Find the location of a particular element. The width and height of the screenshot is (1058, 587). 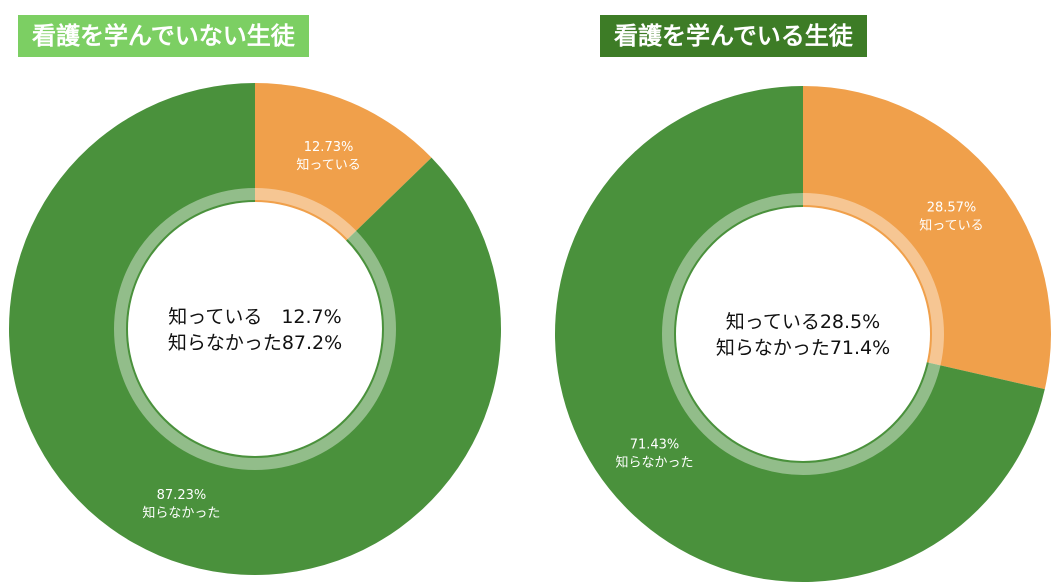

chart-title-right: 看護を学んでいる生徒 is located at coordinates (733, 36).